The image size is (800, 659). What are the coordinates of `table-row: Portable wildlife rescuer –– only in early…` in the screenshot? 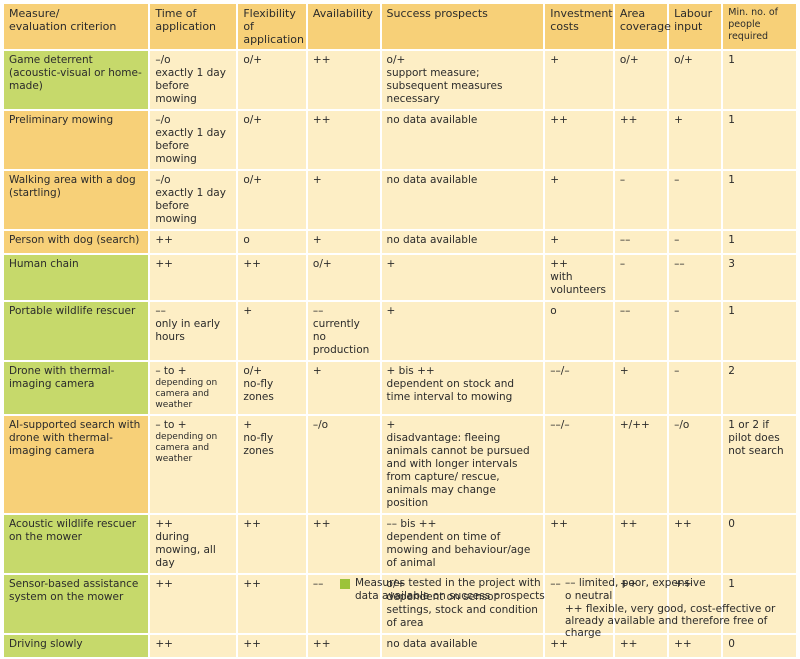 It's located at (400, 331).